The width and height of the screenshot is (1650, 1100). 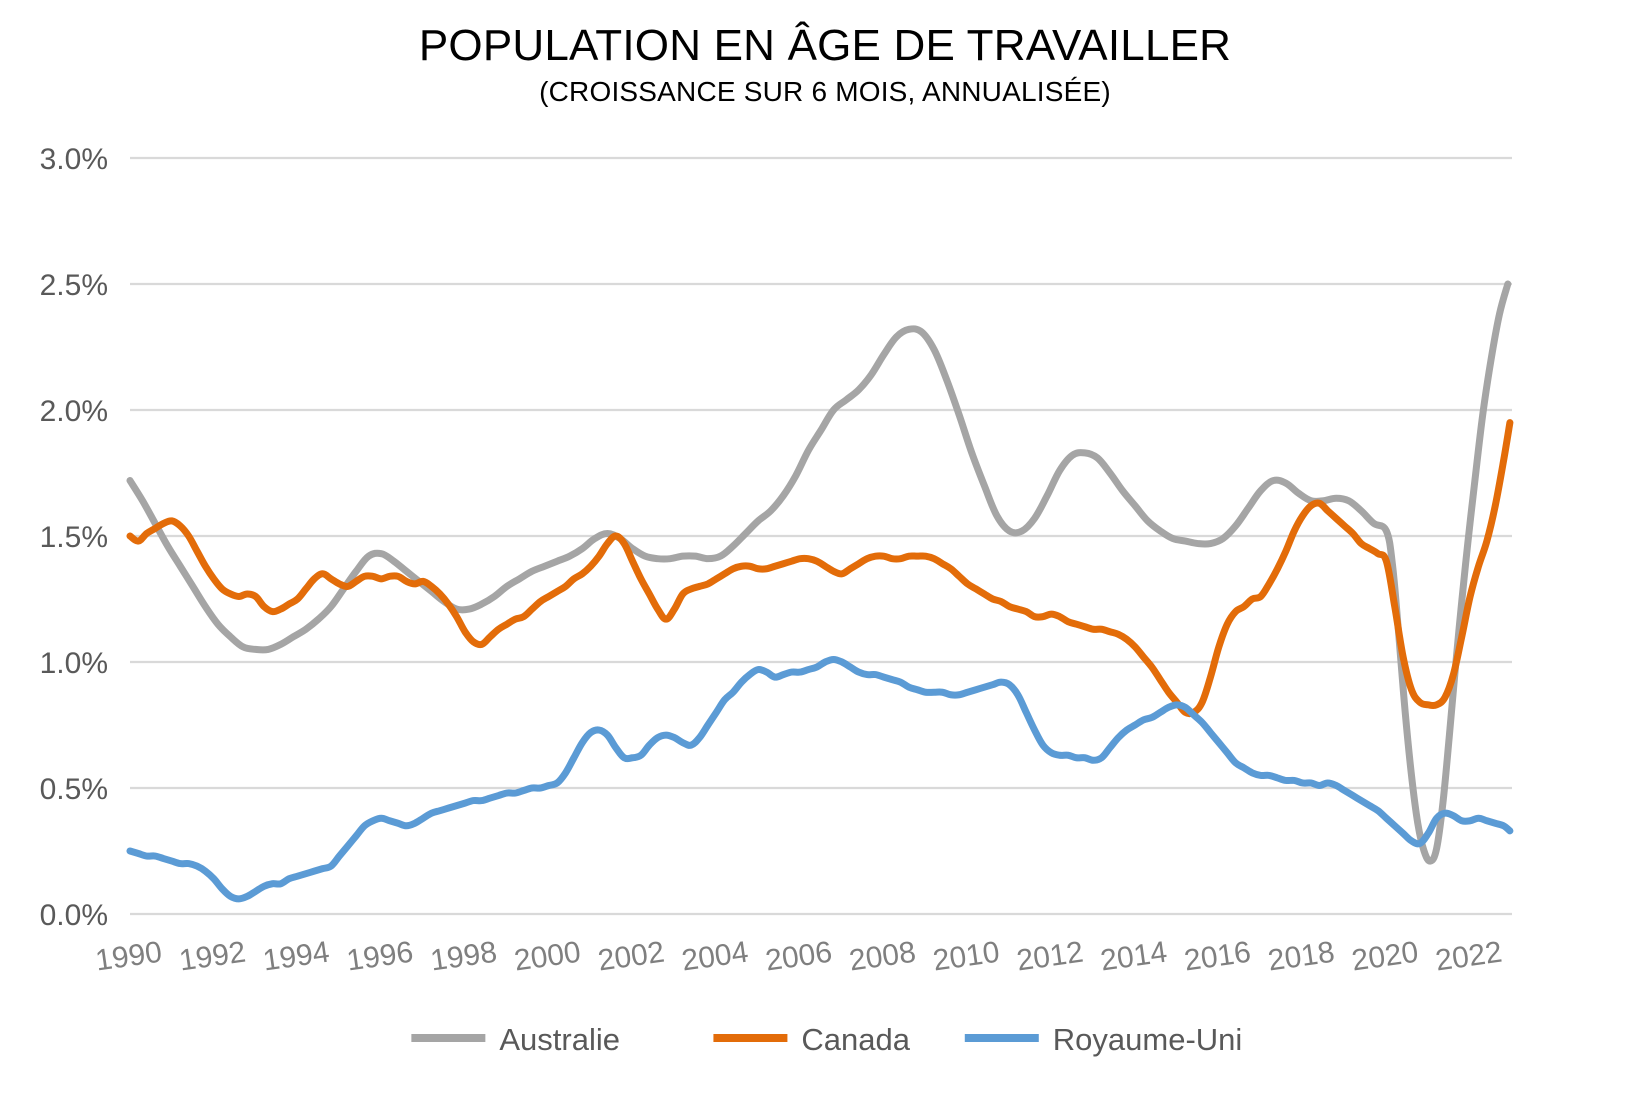 What do you see at coordinates (855, 1039) in the screenshot?
I see `legend-label: Canada` at bounding box center [855, 1039].